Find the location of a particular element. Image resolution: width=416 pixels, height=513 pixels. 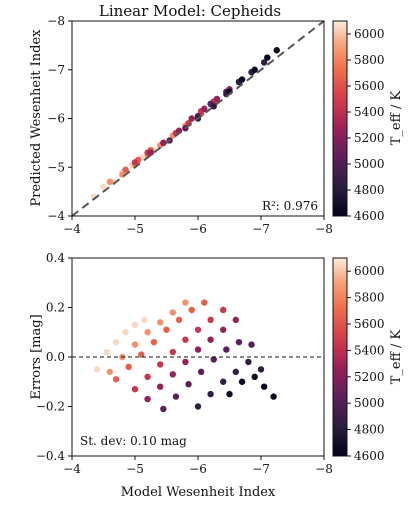

colorbar-tick-label: 5000 is located at coordinates (369, 164).